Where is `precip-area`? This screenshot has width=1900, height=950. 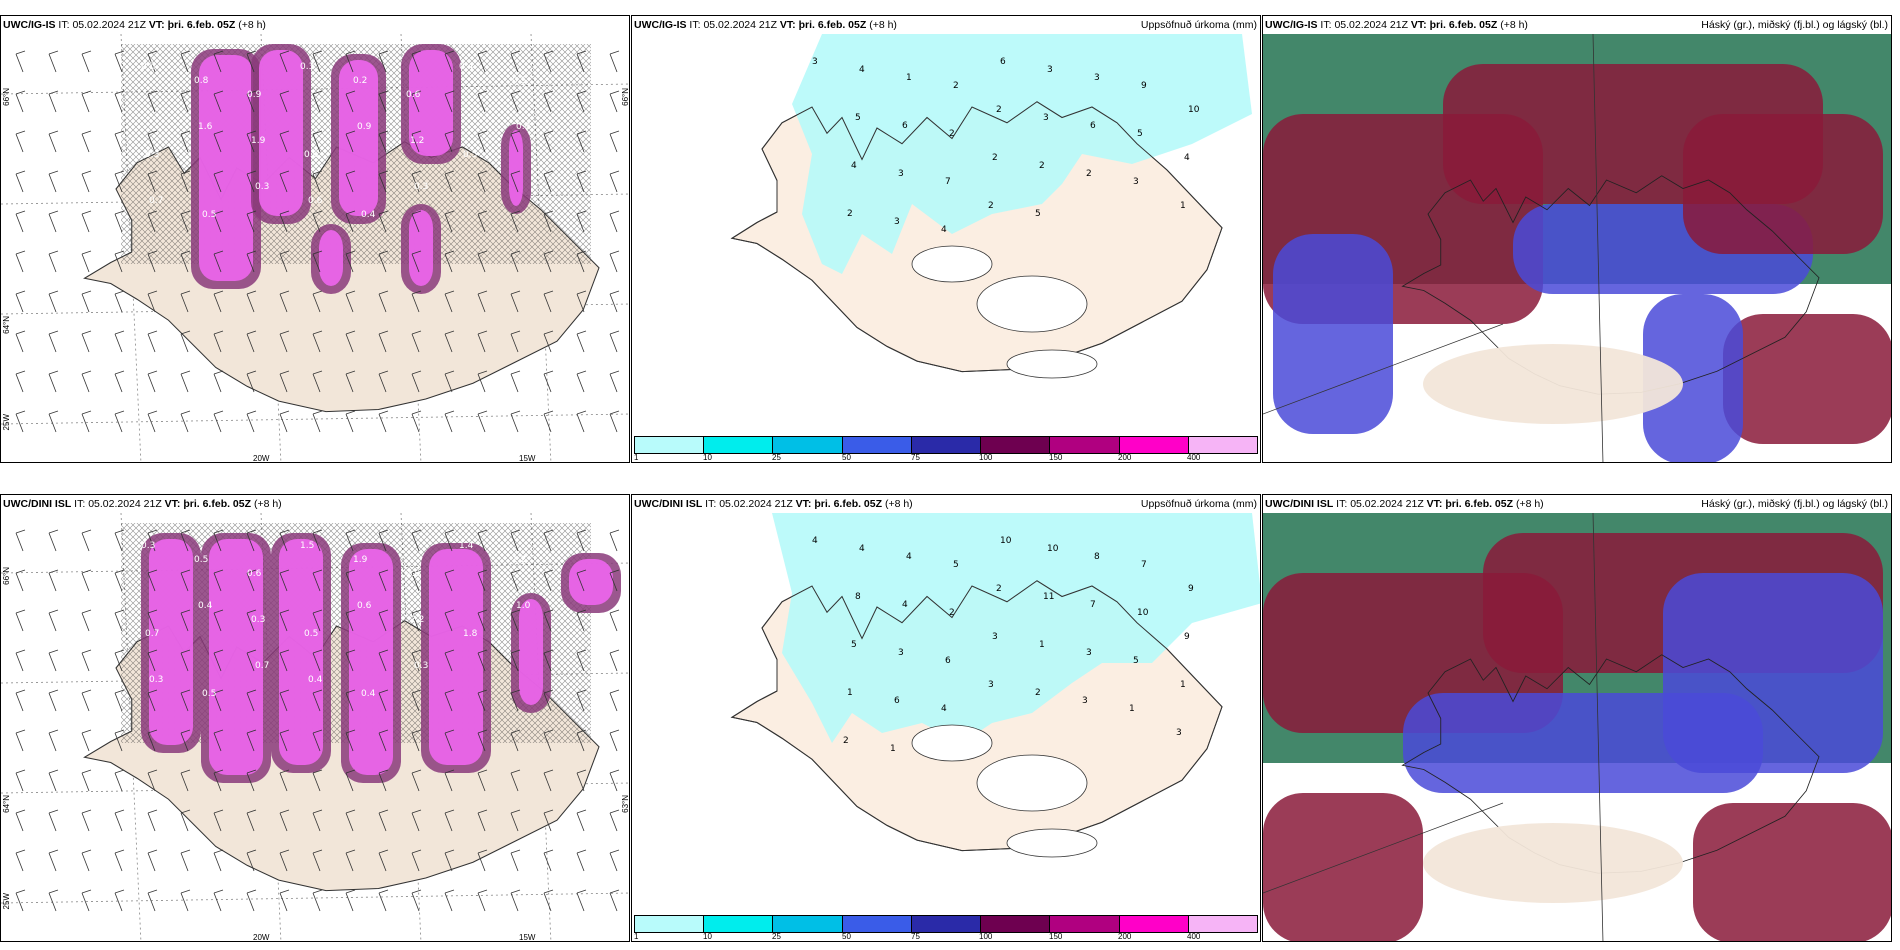 precip-area is located at coordinates (1022, 154).